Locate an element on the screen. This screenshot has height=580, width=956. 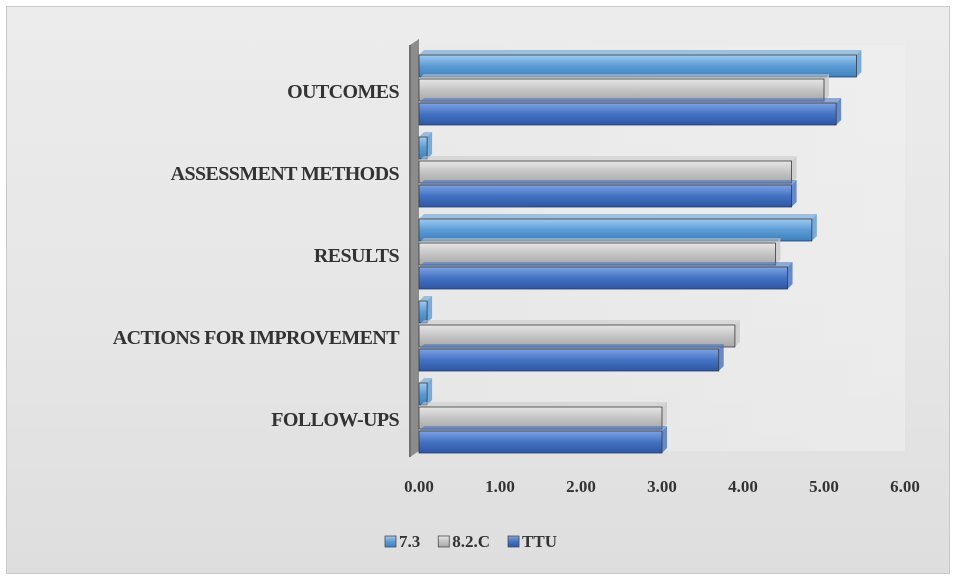
bar-8-2-c-follow-ups is located at coordinates (542, 416).